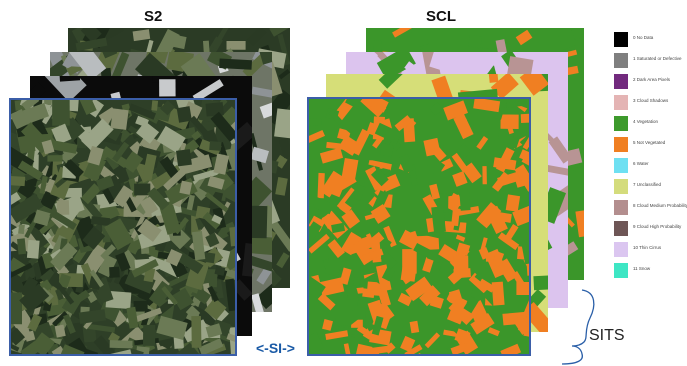  I want to click on legend-label: 0 No Data, so click(643, 37).